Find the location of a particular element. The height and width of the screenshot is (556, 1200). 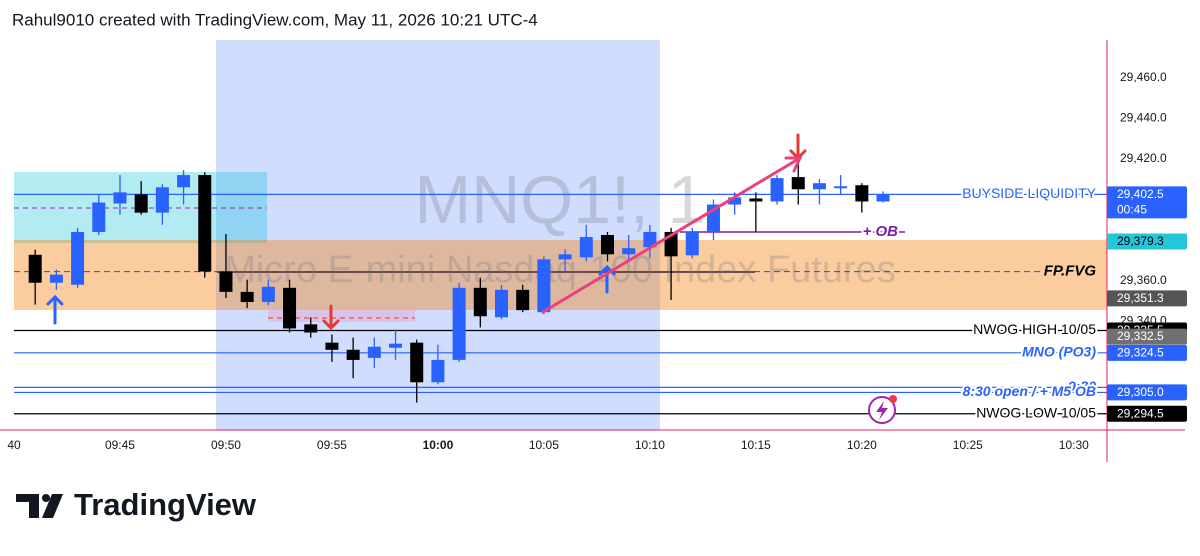

y-tick-label: 29,420.0 is located at coordinates (1143, 158).